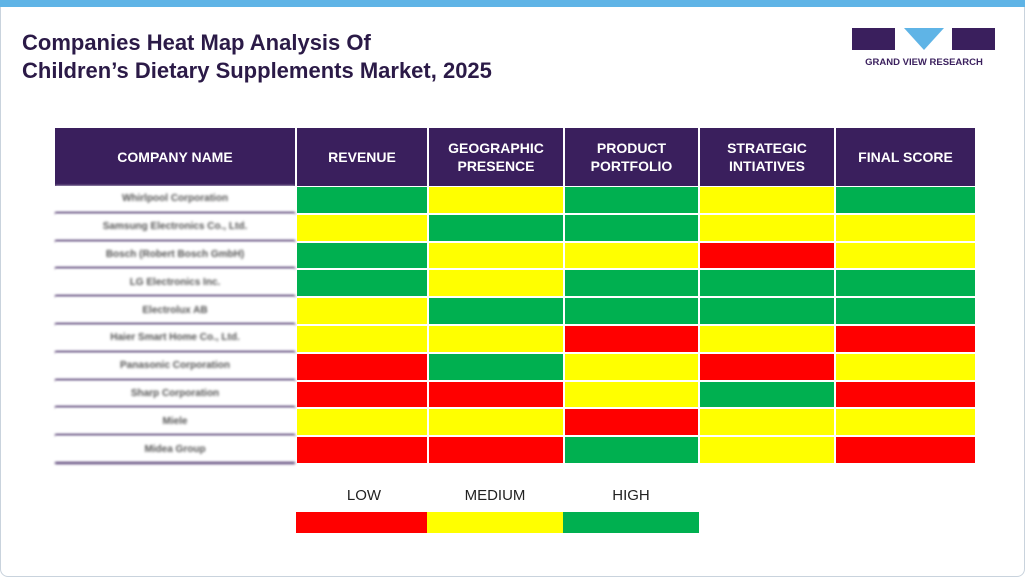 The height and width of the screenshot is (577, 1025). I want to click on company-name: Sharp Corporation, so click(175, 394).